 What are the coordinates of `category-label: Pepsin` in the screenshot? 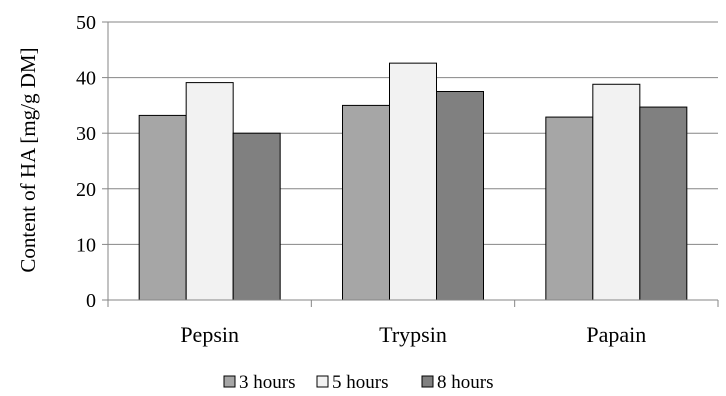 It's located at (209, 334).